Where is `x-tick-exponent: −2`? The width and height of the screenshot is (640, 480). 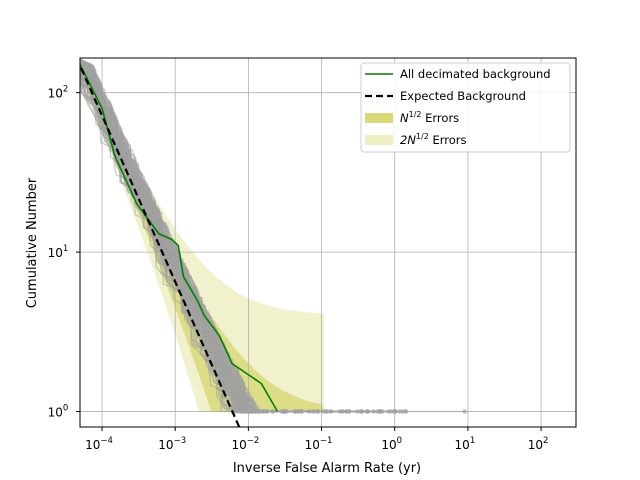
x-tick-exponent: −2 is located at coordinates (253, 441).